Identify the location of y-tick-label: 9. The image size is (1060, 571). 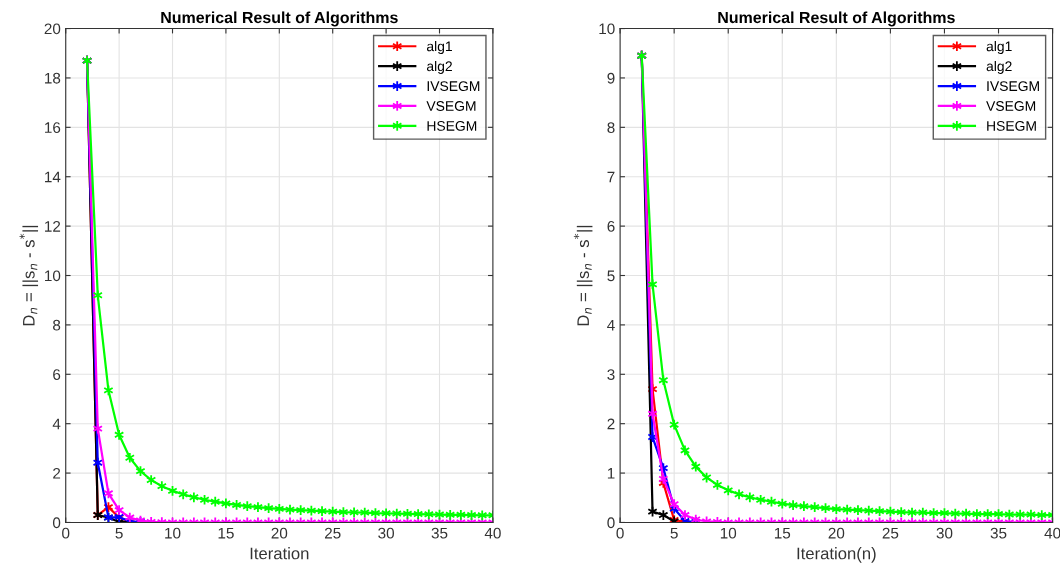
(611, 78).